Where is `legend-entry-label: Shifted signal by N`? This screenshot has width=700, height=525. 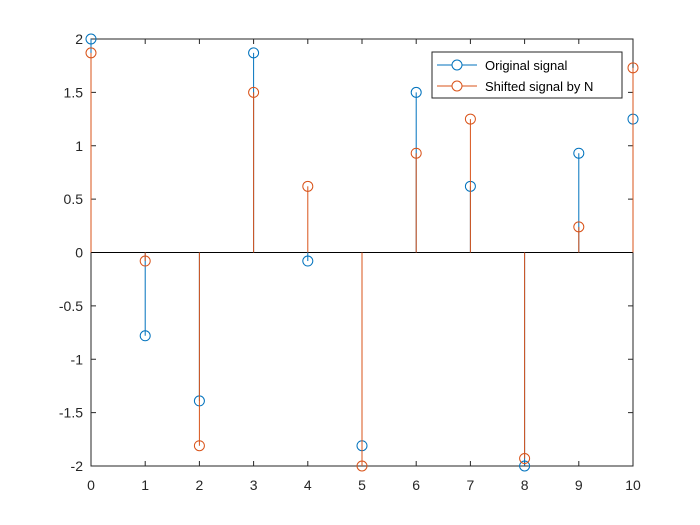 legend-entry-label: Shifted signal by N is located at coordinates (539, 86).